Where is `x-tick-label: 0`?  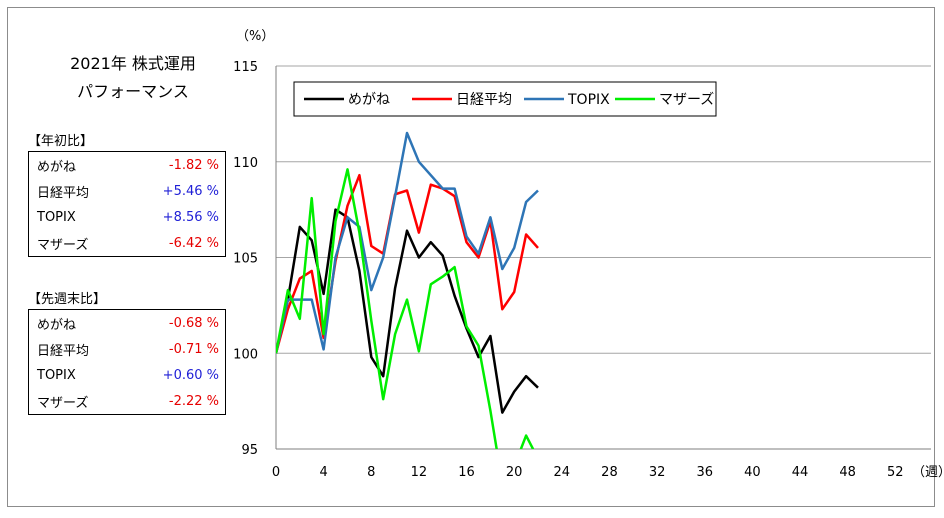
x-tick-label: 0 is located at coordinates (276, 472).